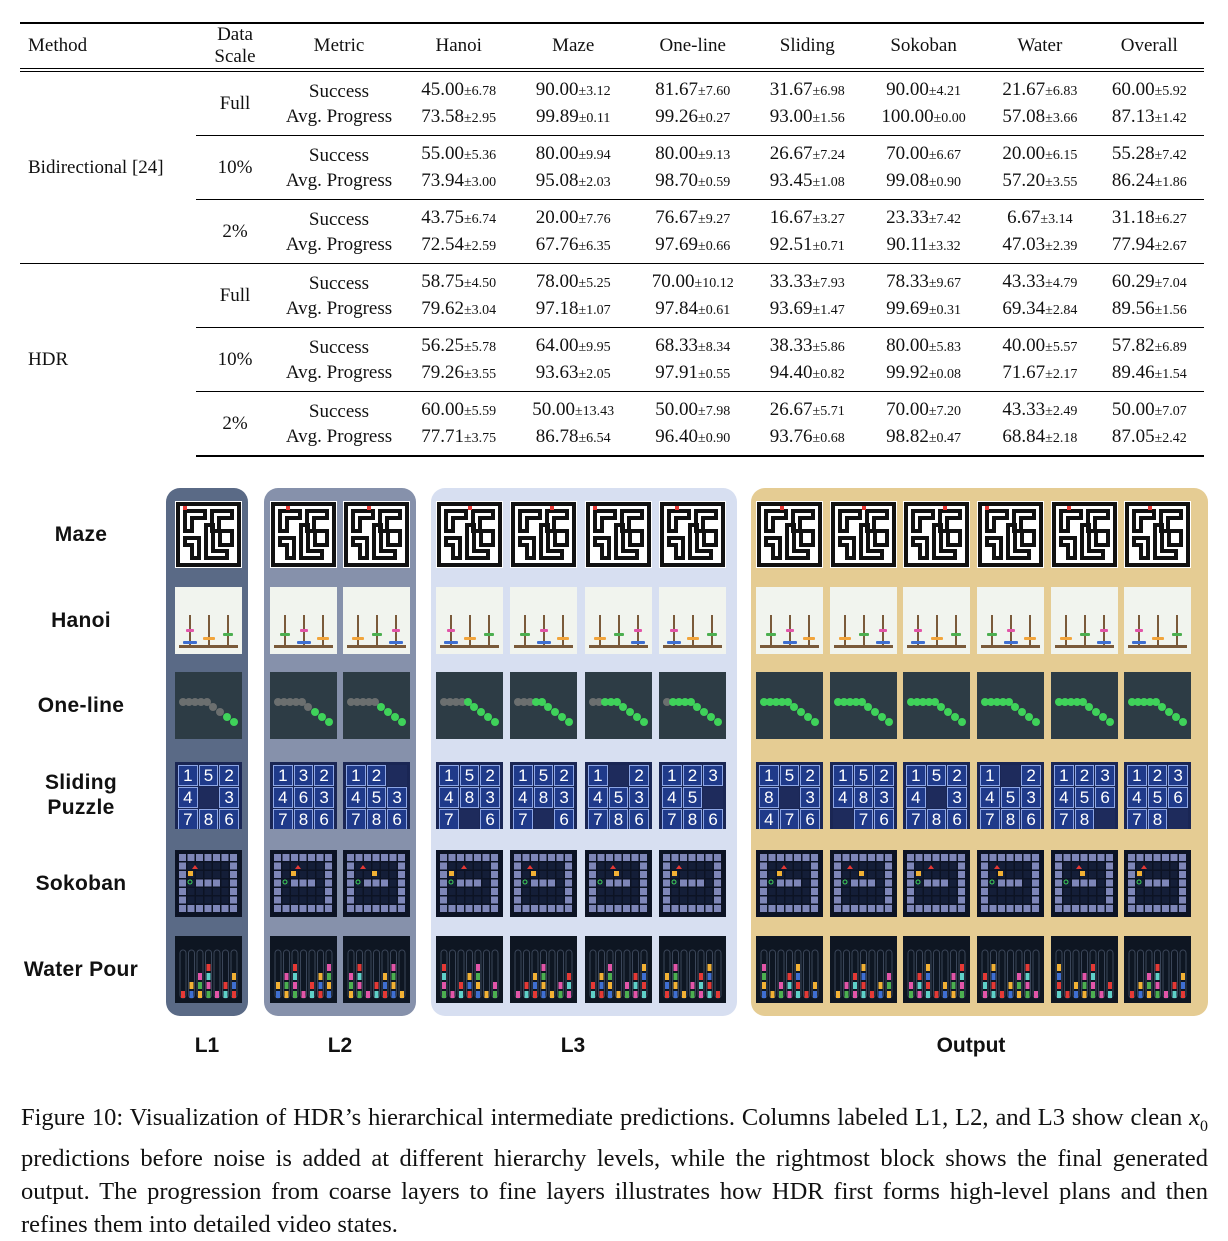 The image size is (1228, 1241). Describe the element at coordinates (81, 795) in the screenshot. I see `row-label-sliding: Sliding Puzzle` at that location.